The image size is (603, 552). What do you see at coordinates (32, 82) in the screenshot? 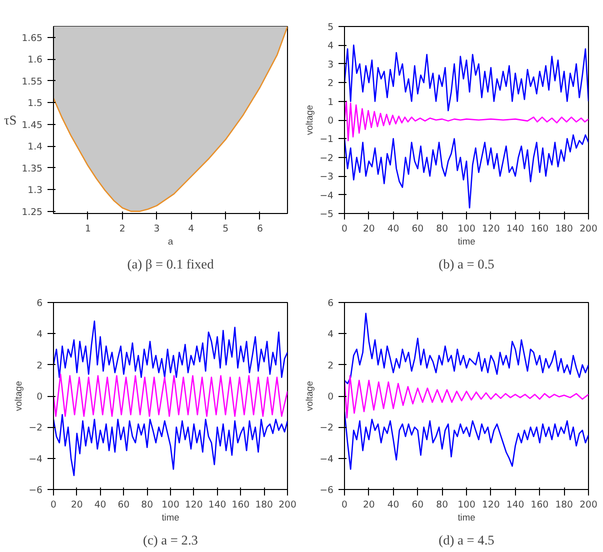
I see `y-tick-label: 1.55` at bounding box center [32, 82].